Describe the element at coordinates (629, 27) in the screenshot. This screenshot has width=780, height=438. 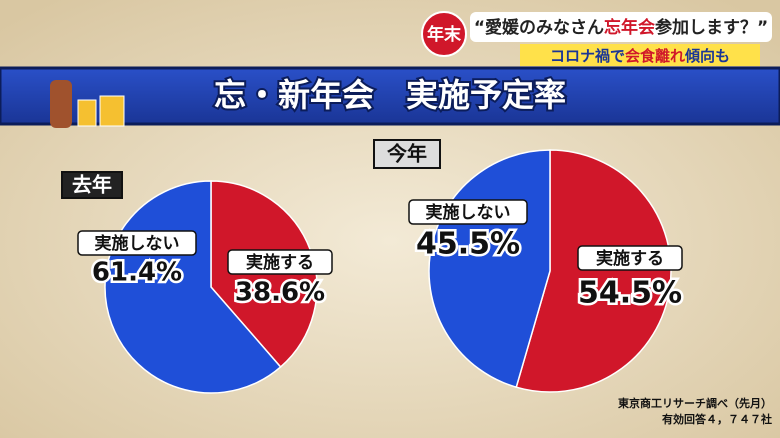
I see `headline-part: 忘年会` at that location.